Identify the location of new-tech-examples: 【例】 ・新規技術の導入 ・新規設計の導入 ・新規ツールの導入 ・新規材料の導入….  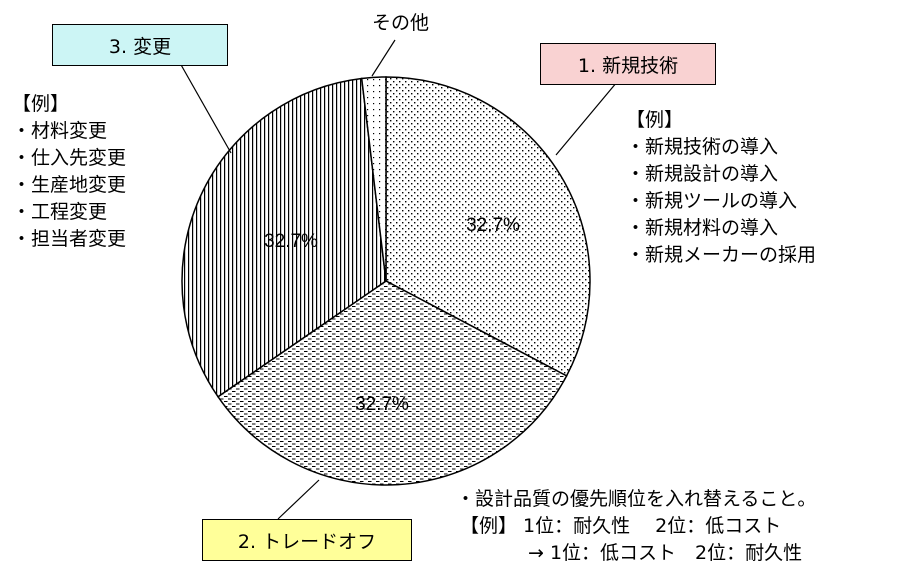
(721, 188).